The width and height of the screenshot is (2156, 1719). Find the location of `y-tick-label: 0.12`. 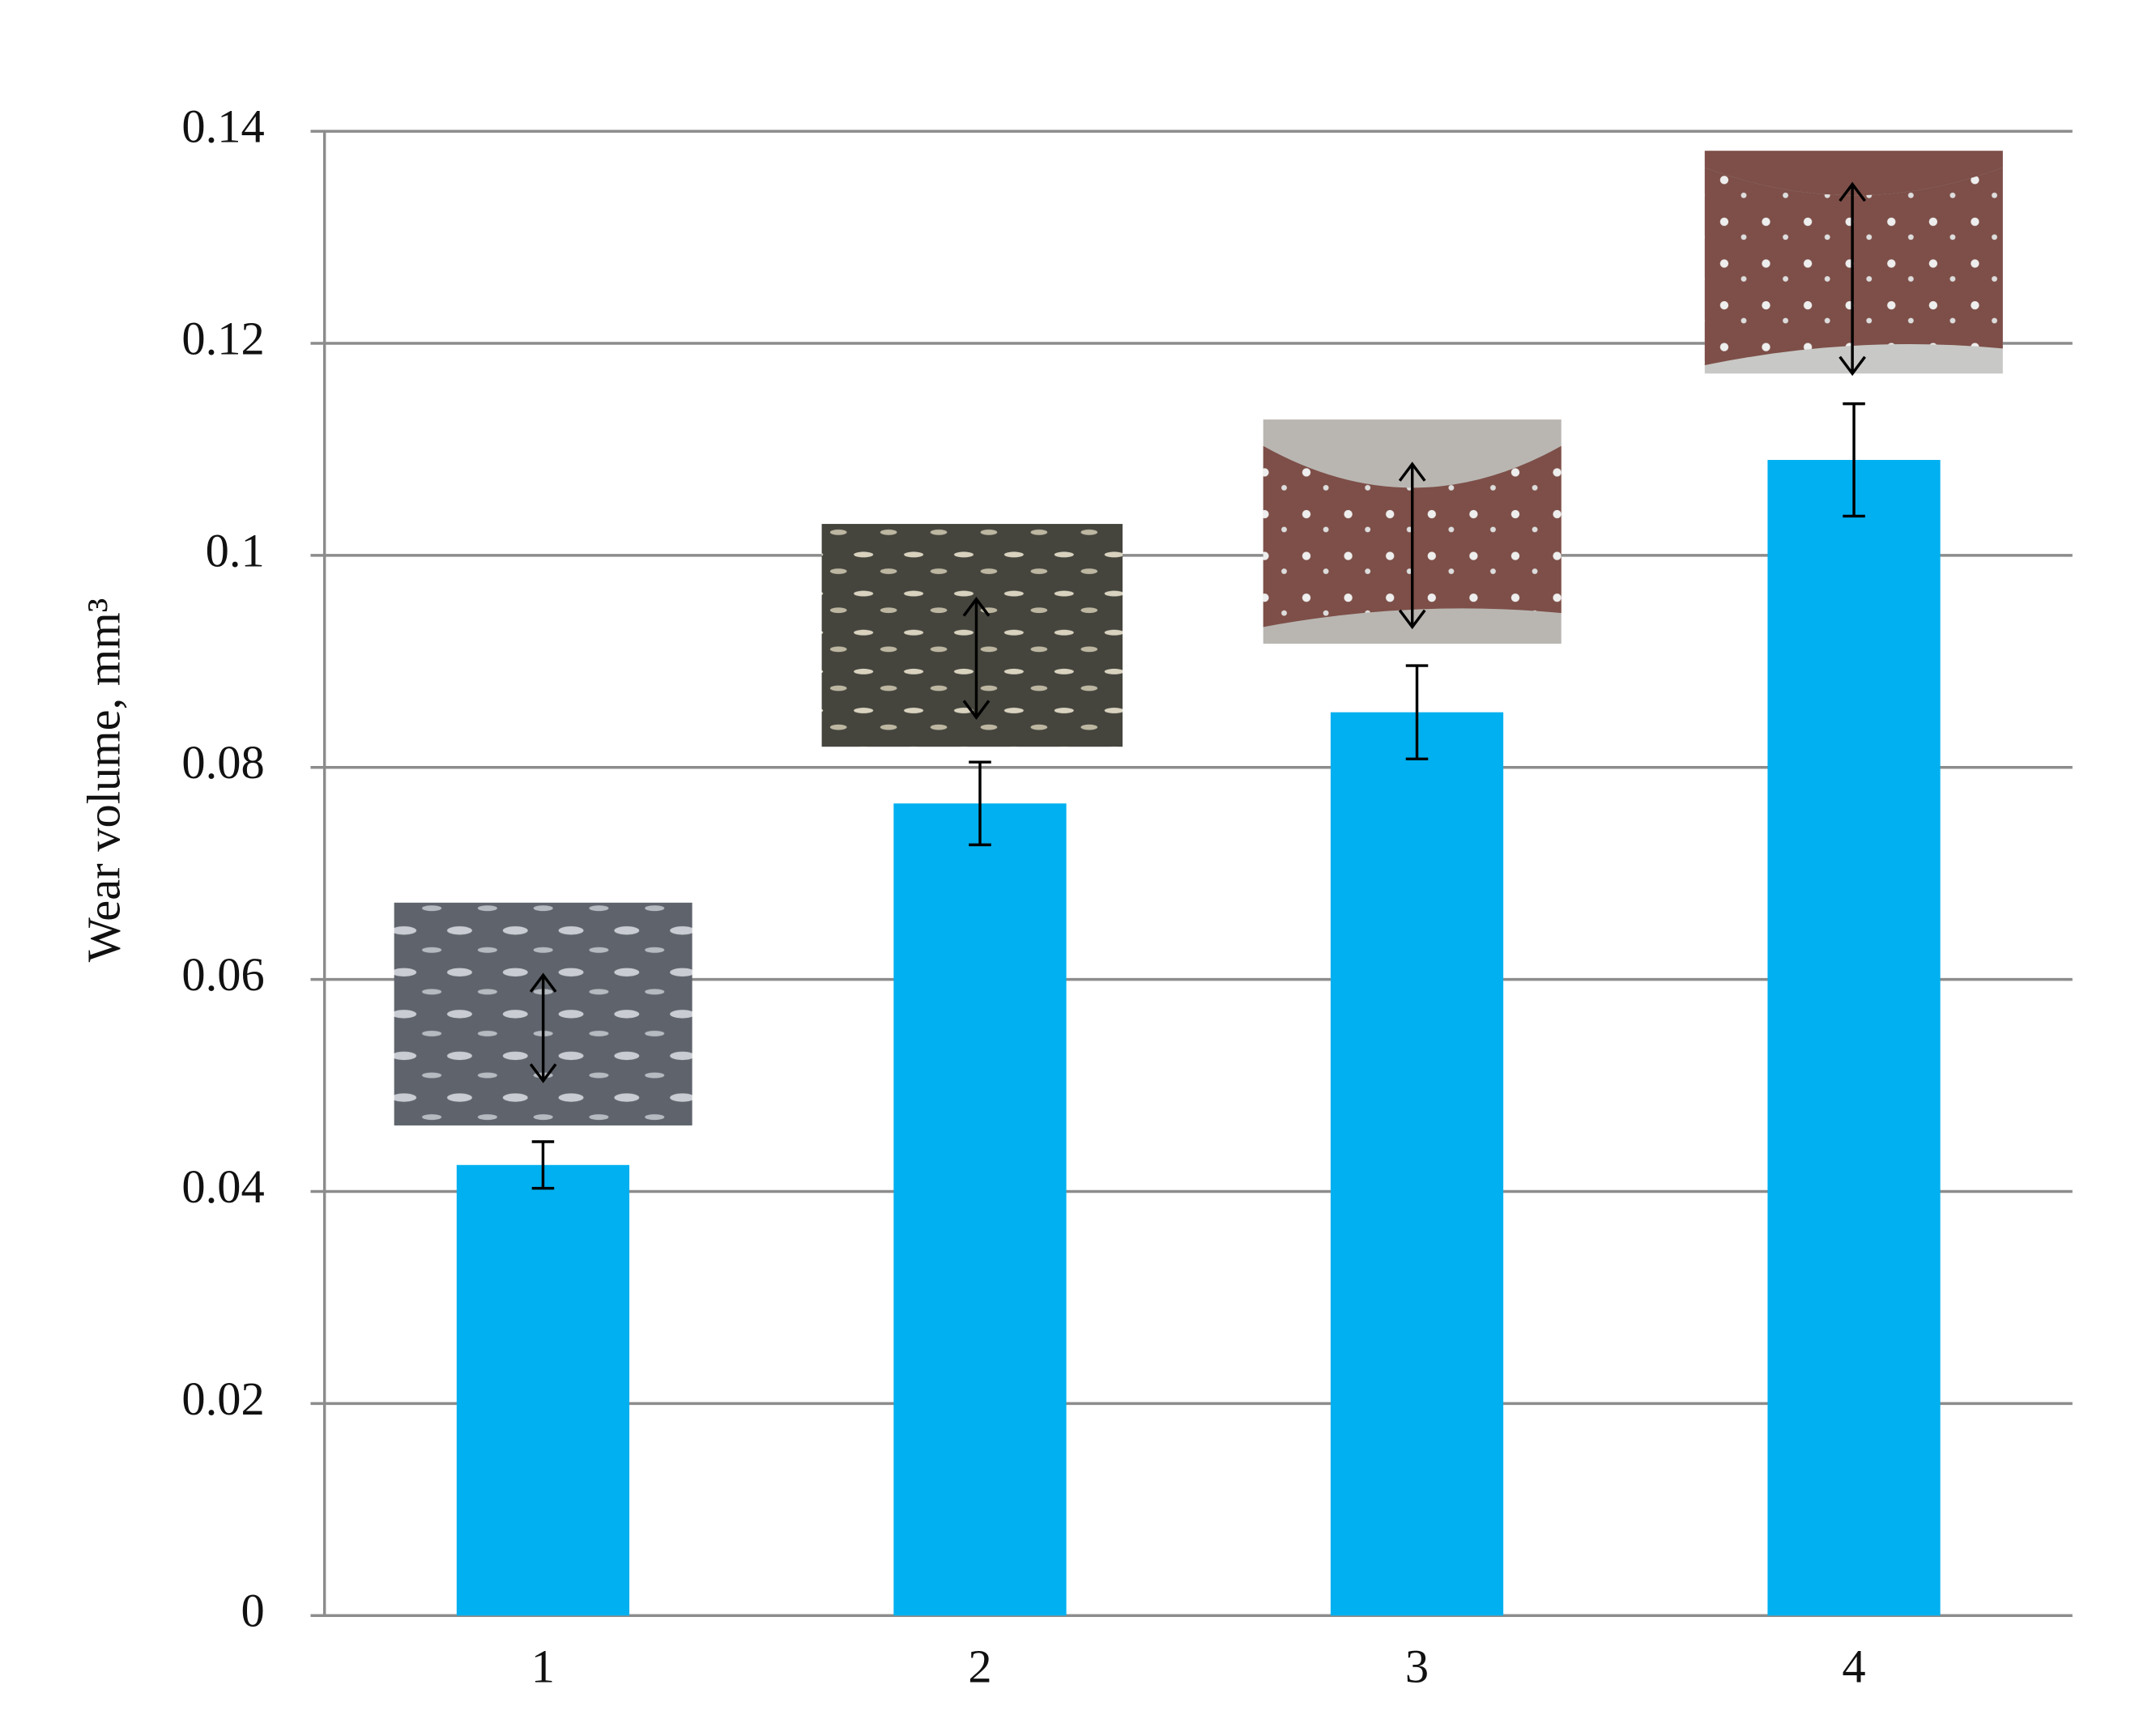

y-tick-label: 0.12 is located at coordinates (222, 338).